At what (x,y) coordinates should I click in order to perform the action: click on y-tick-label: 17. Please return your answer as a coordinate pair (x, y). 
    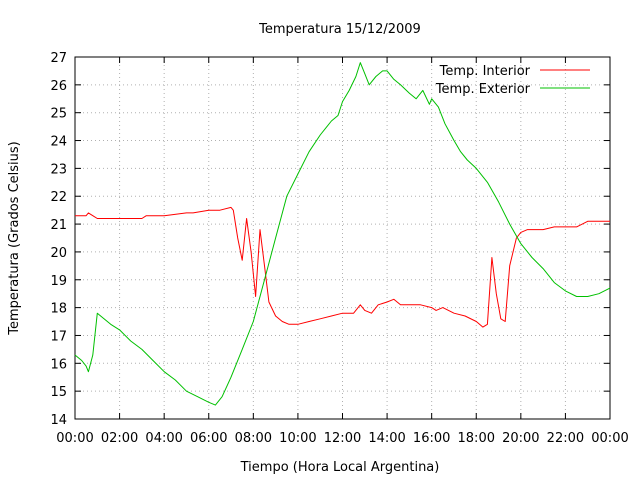
    Looking at the image, I should click on (58, 336).